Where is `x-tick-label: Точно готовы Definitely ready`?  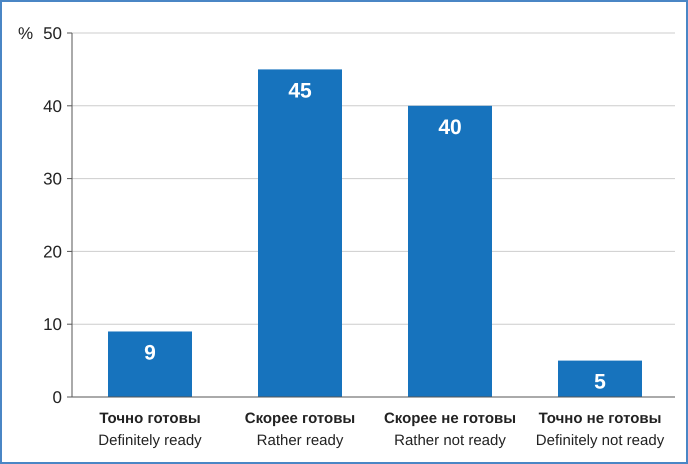 x-tick-label: Точно готовы Definitely ready is located at coordinates (150, 429).